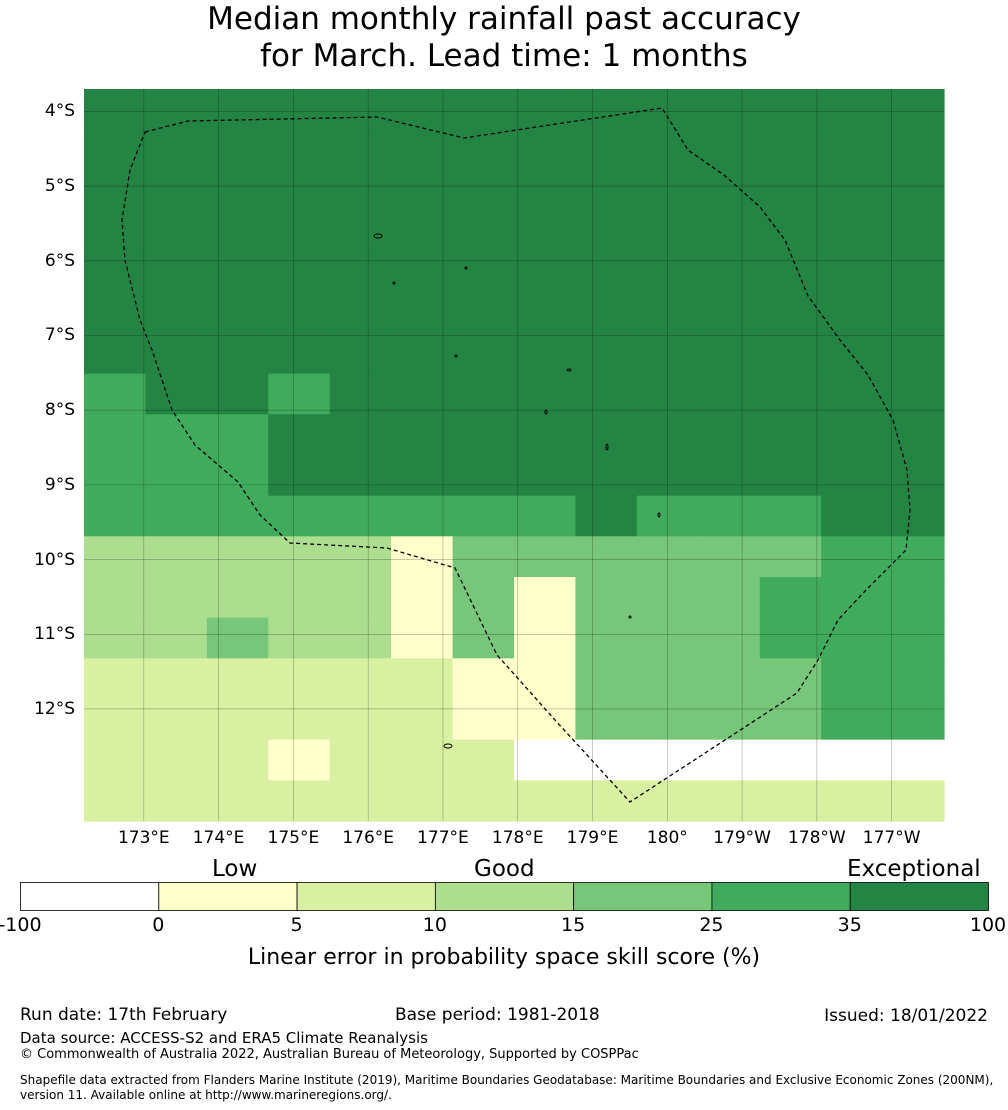 The image size is (1008, 1110). I want to click on latitude-tick-label: 5°S, so click(59, 186).